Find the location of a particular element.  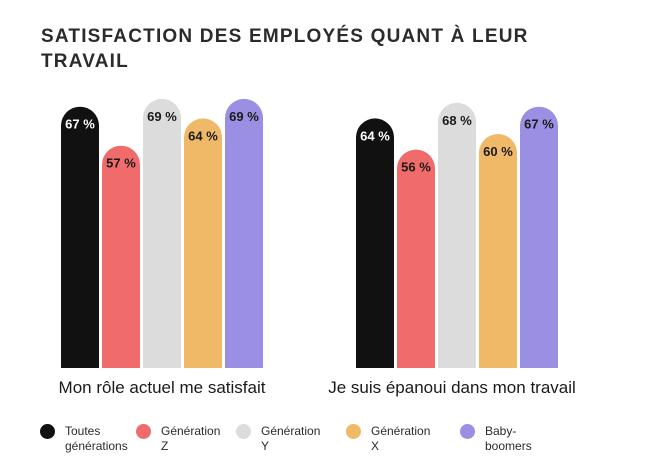

data-label-1-1: 56 % is located at coordinates (416, 167).